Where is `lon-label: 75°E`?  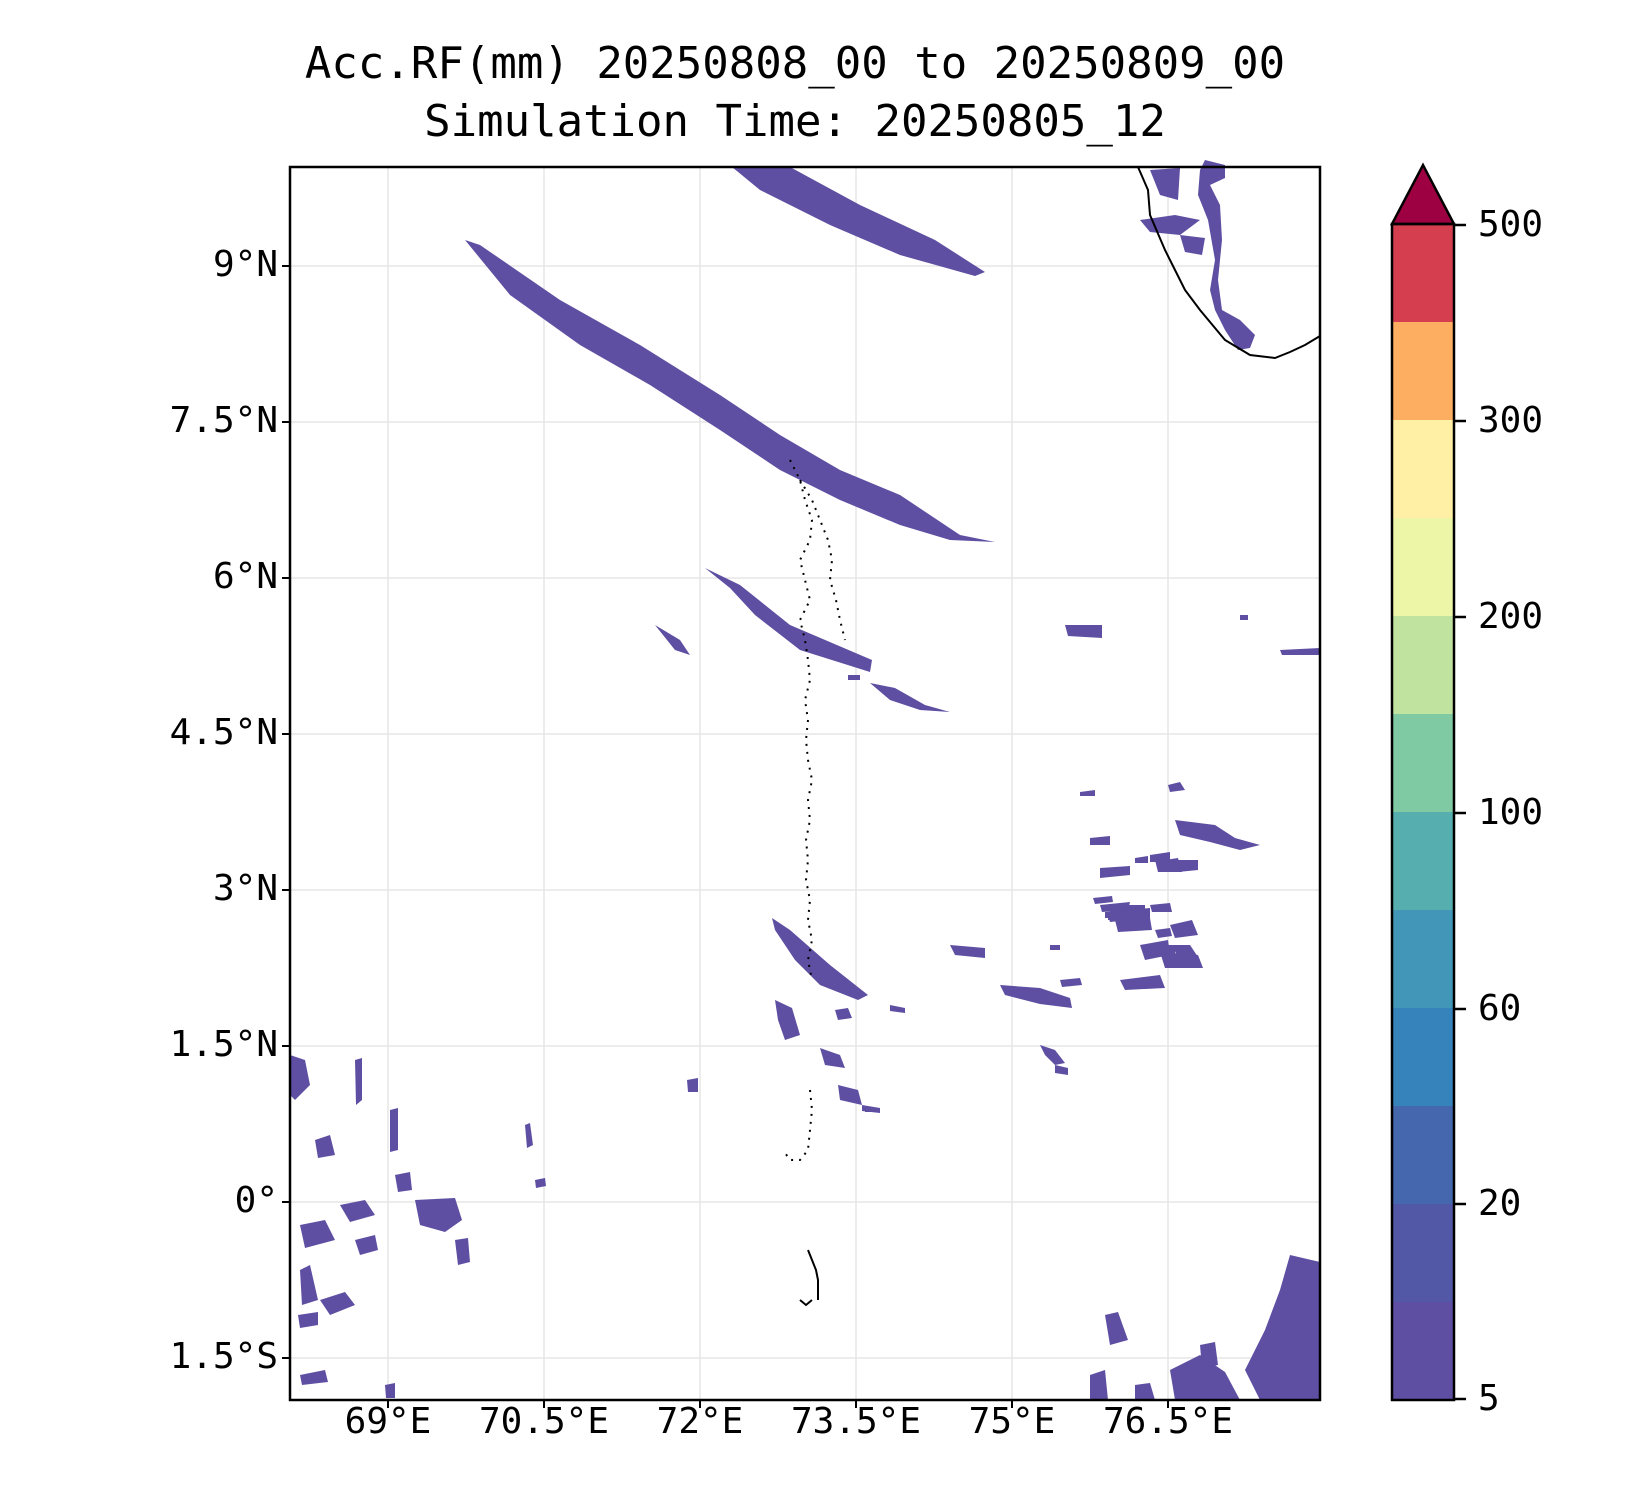 lon-label: 75°E is located at coordinates (1012, 1421).